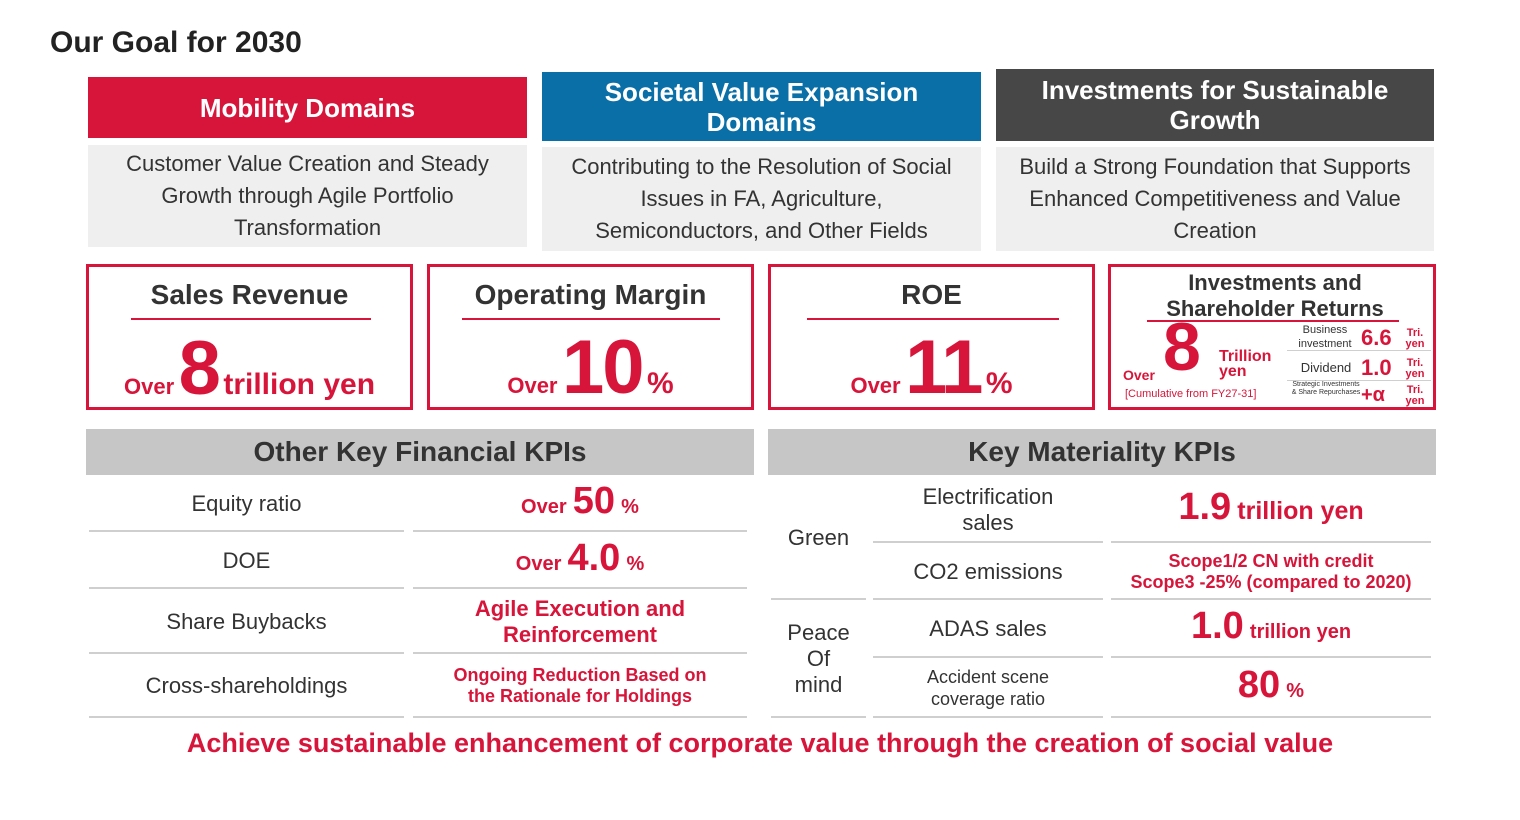  Describe the element at coordinates (1182, 347) in the screenshot. I see `investments-value: 8` at that location.